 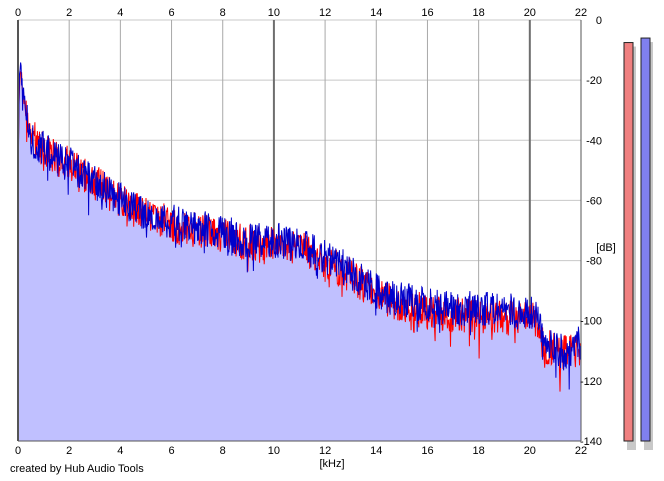 What do you see at coordinates (638, 244) in the screenshot?
I see `level-meters` at bounding box center [638, 244].